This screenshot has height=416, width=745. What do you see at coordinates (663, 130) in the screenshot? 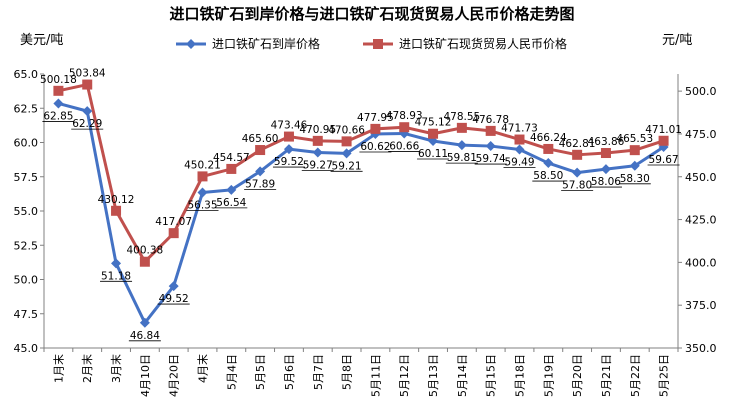
I see `series-2-data-label: 471.01` at bounding box center [663, 130].